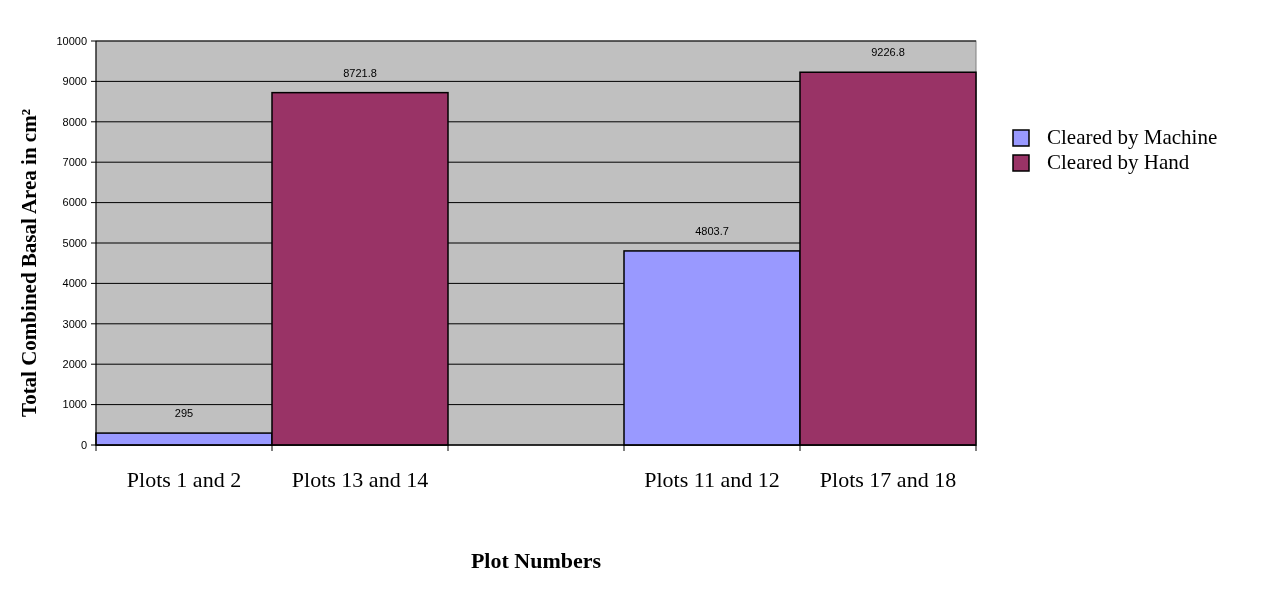 The width and height of the screenshot is (1268, 596). Describe the element at coordinates (712, 230) in the screenshot. I see `data-label: 4803.7` at that location.